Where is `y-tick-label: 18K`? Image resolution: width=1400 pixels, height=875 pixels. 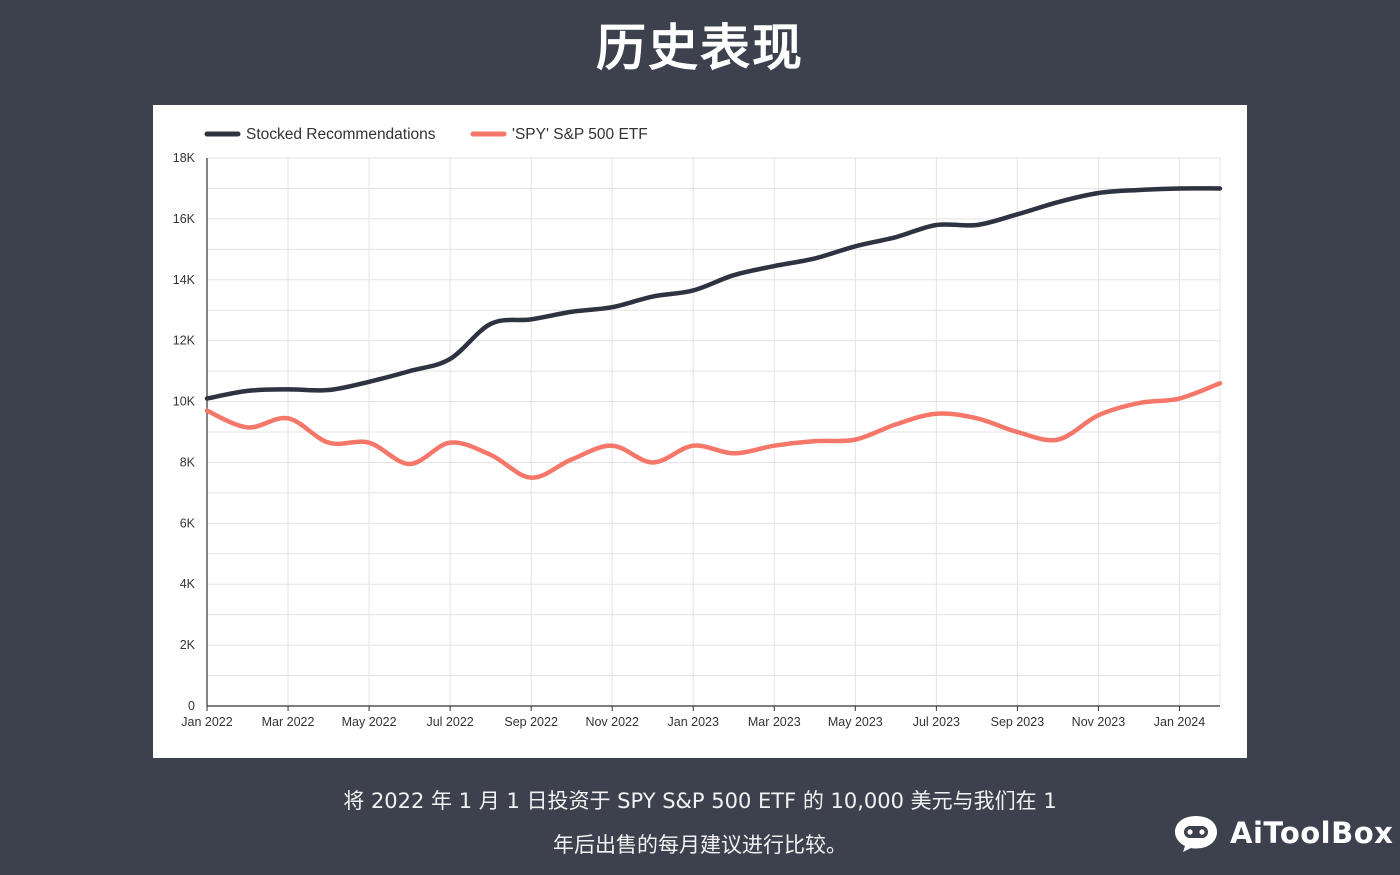
y-tick-label: 18K is located at coordinates (184, 158).